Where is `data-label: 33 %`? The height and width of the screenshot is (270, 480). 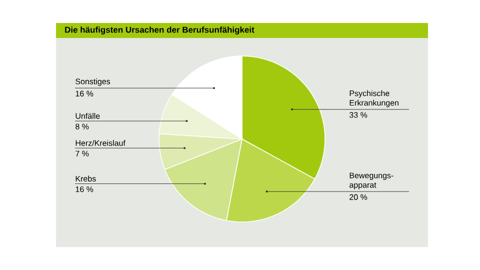
data-label: 33 % is located at coordinates (358, 115).